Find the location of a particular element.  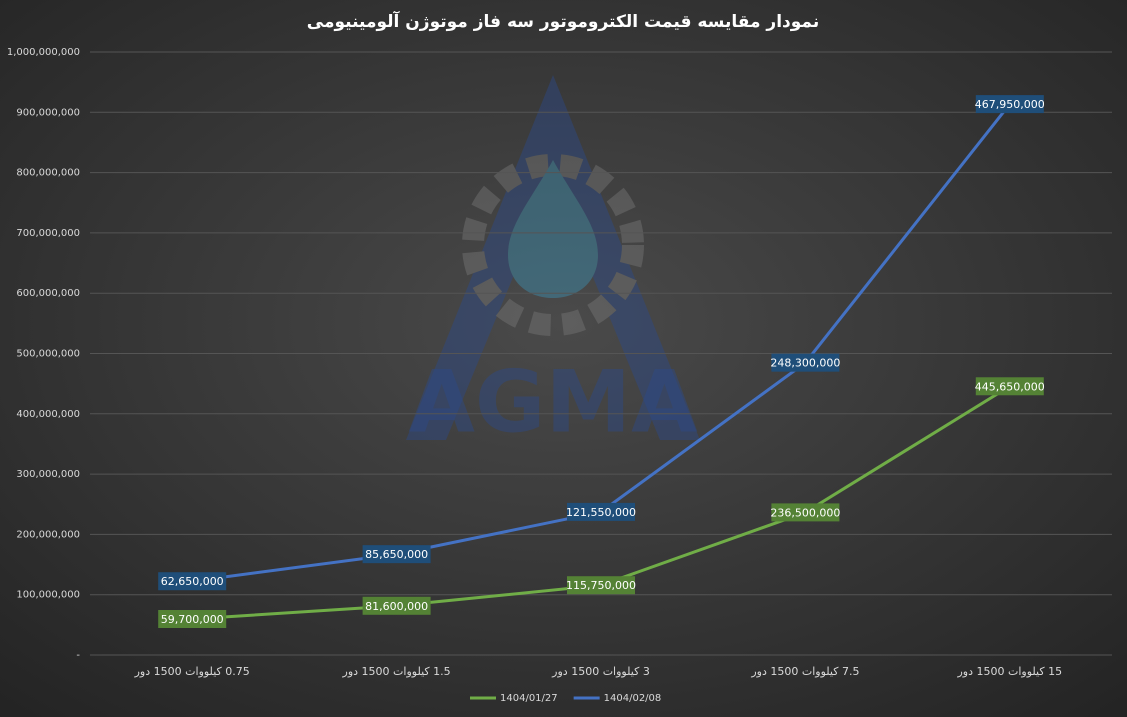

data-label: 445,650,000 is located at coordinates (1010, 386).